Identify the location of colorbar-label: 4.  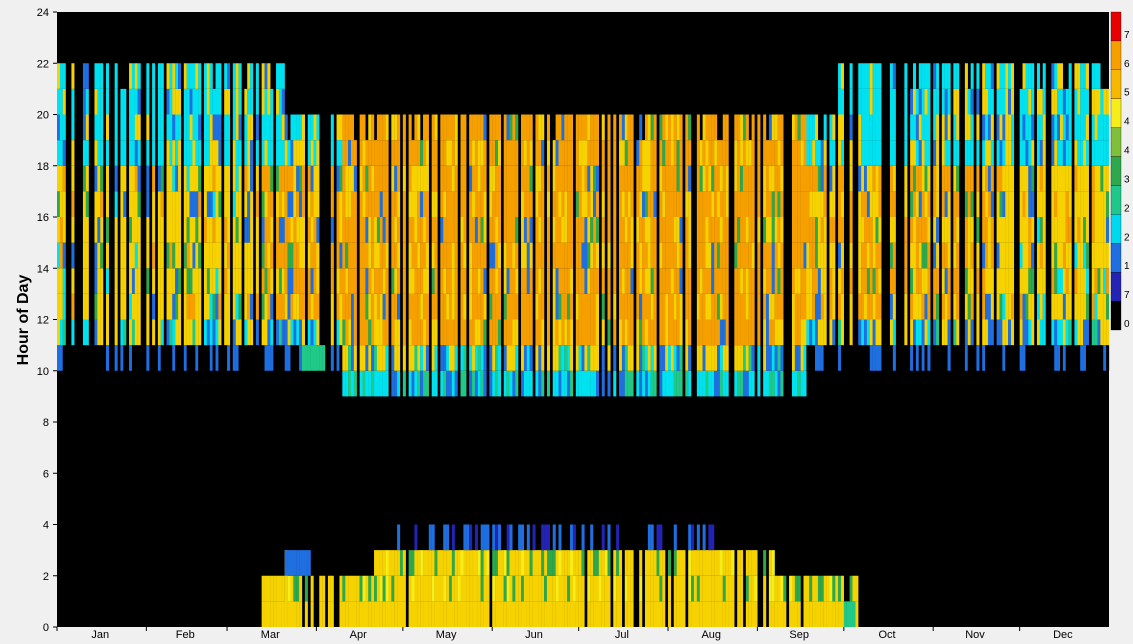
(1127, 151).